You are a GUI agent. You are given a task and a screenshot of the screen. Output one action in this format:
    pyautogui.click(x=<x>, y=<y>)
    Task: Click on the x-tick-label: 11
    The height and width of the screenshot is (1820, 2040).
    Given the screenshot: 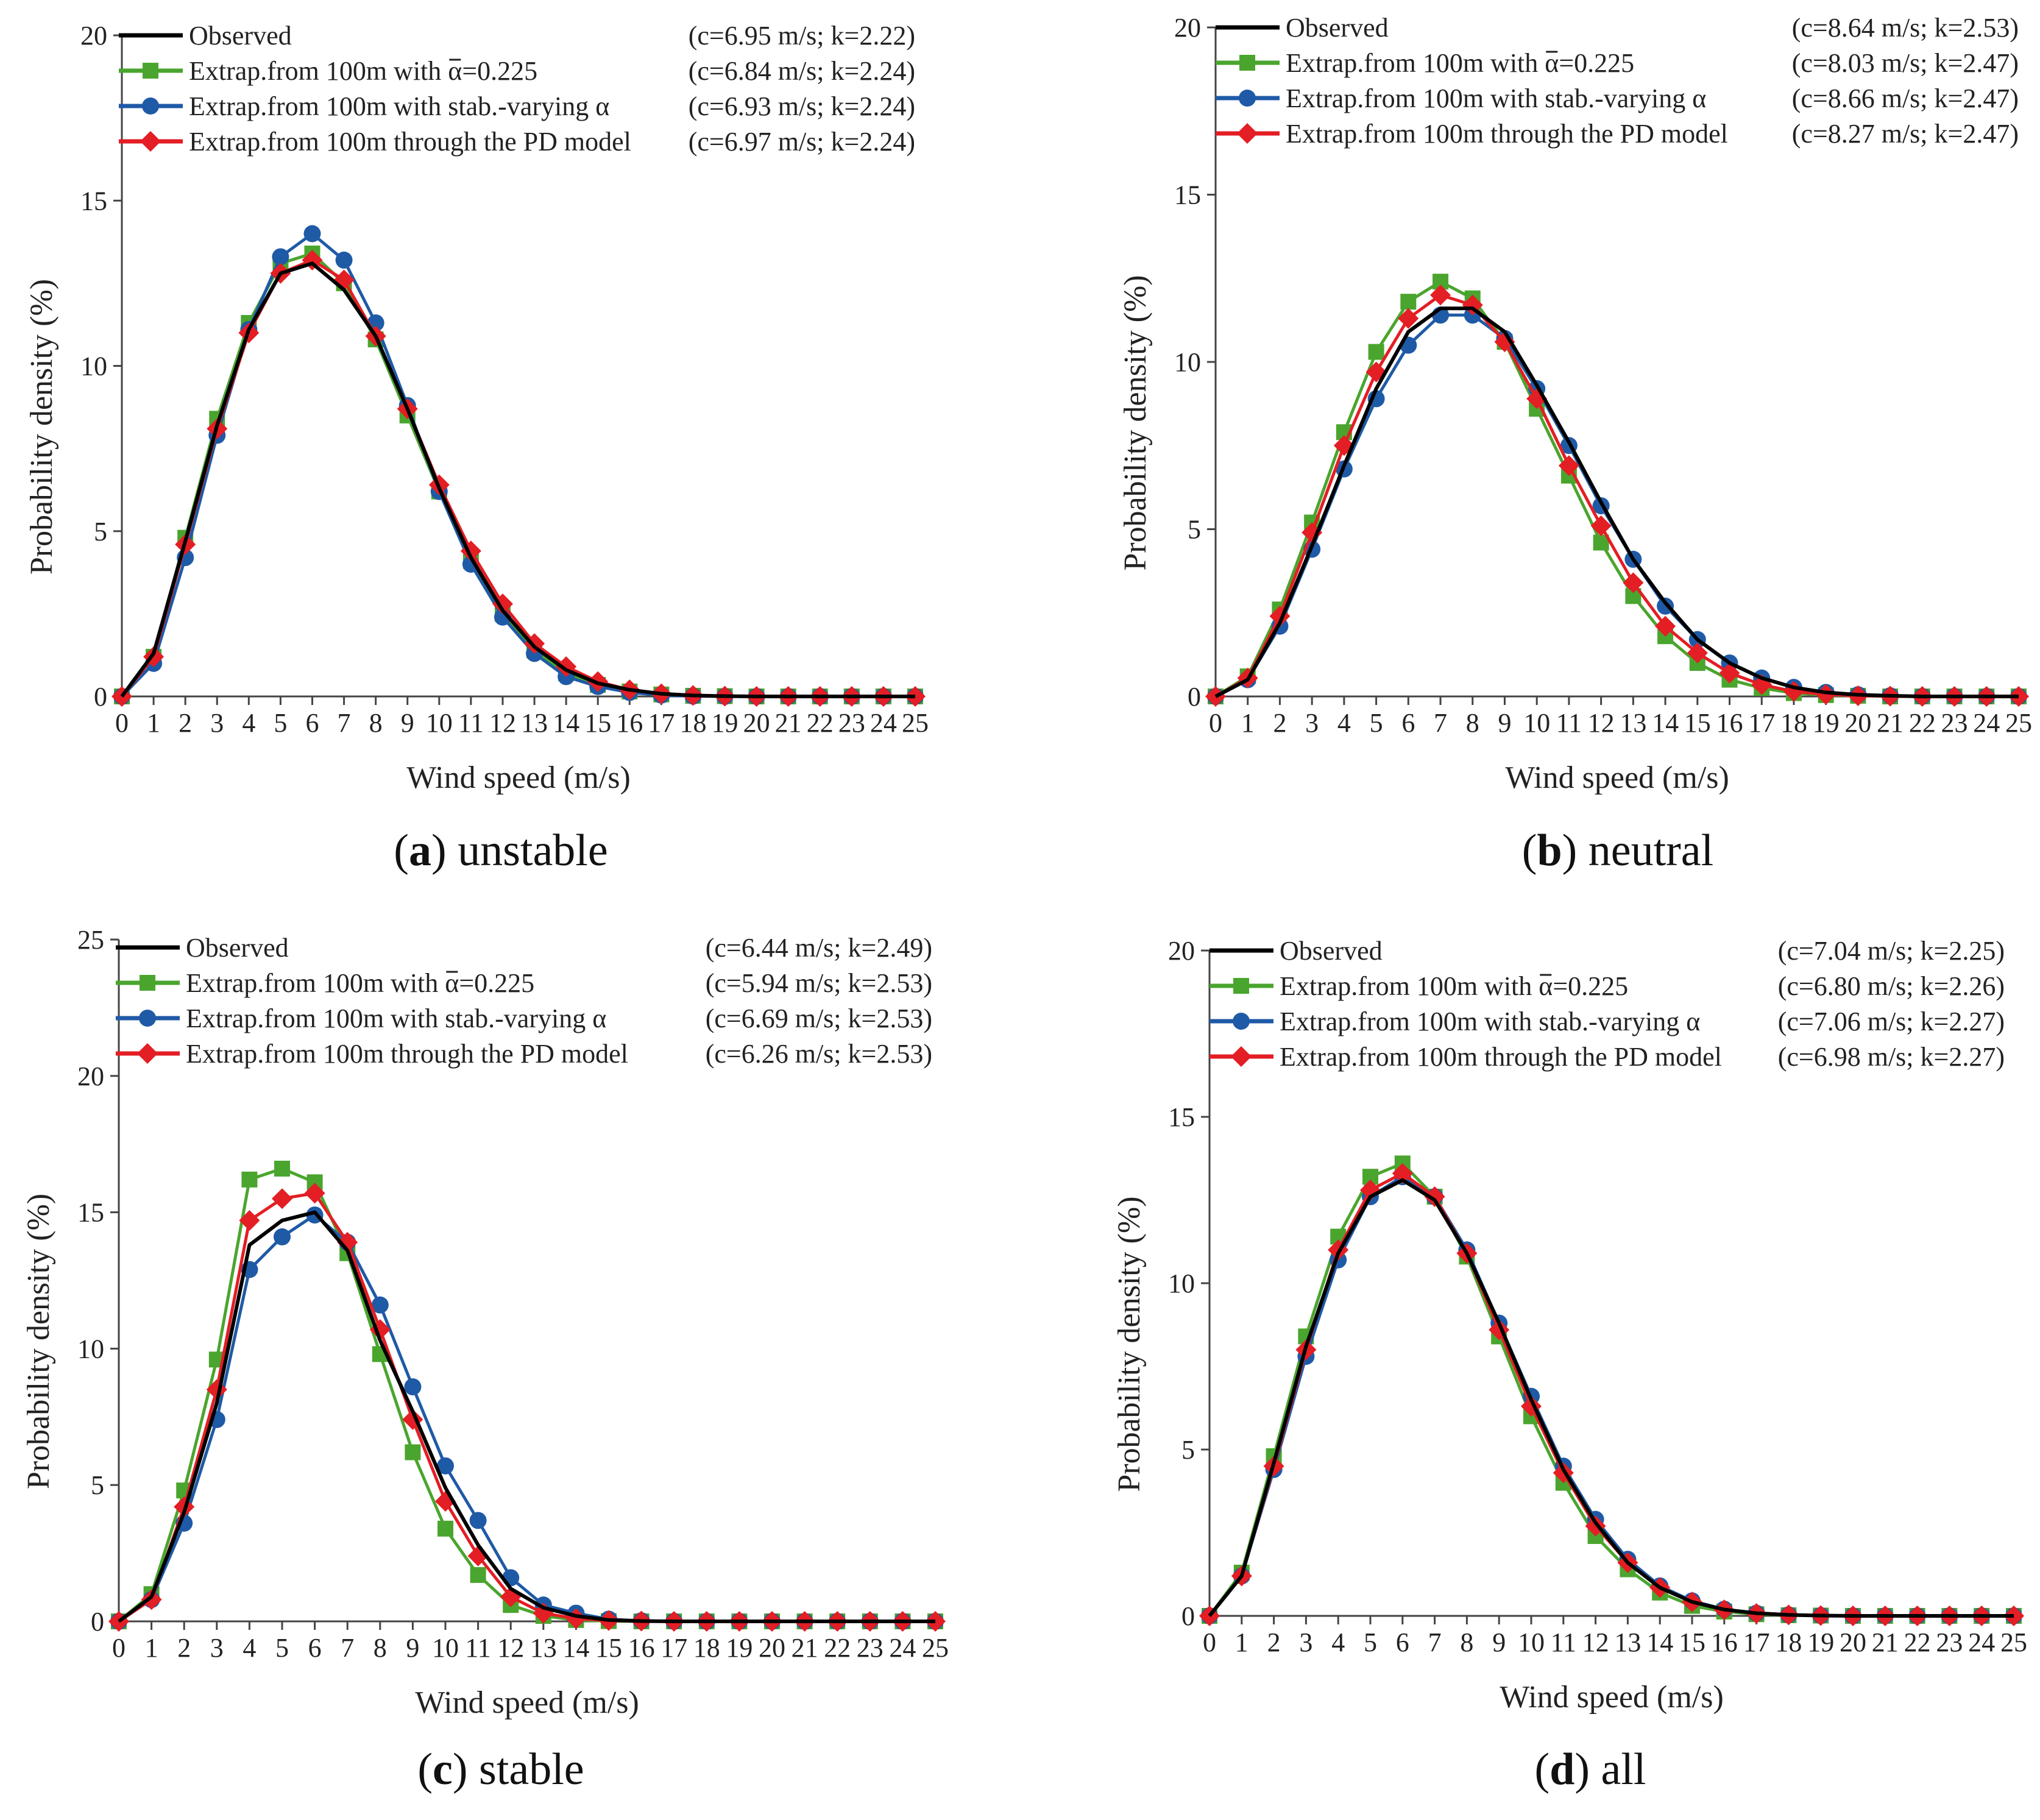 What is the action you would take?
    pyautogui.click(x=1563, y=1642)
    